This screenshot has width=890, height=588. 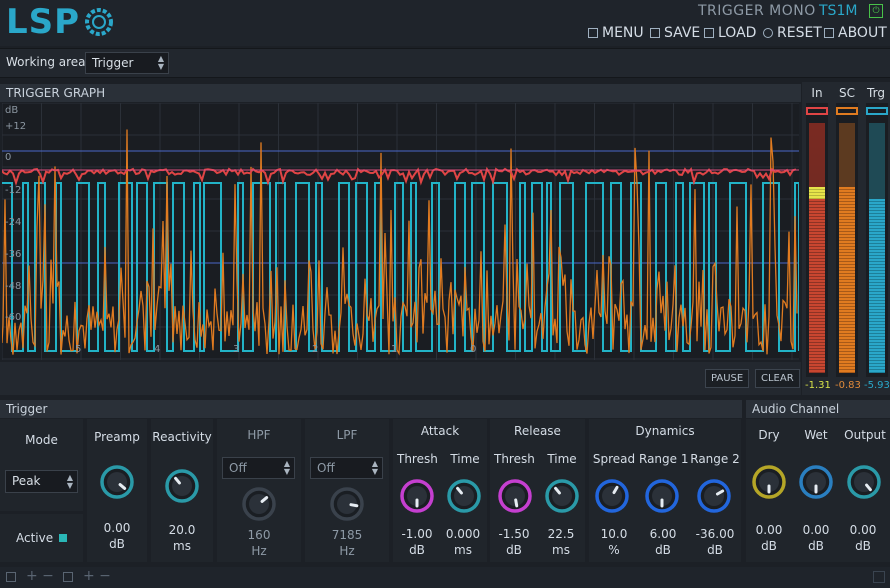 What do you see at coordinates (236, 349) in the screenshot?
I see `x-tick-label: 3` at bounding box center [236, 349].